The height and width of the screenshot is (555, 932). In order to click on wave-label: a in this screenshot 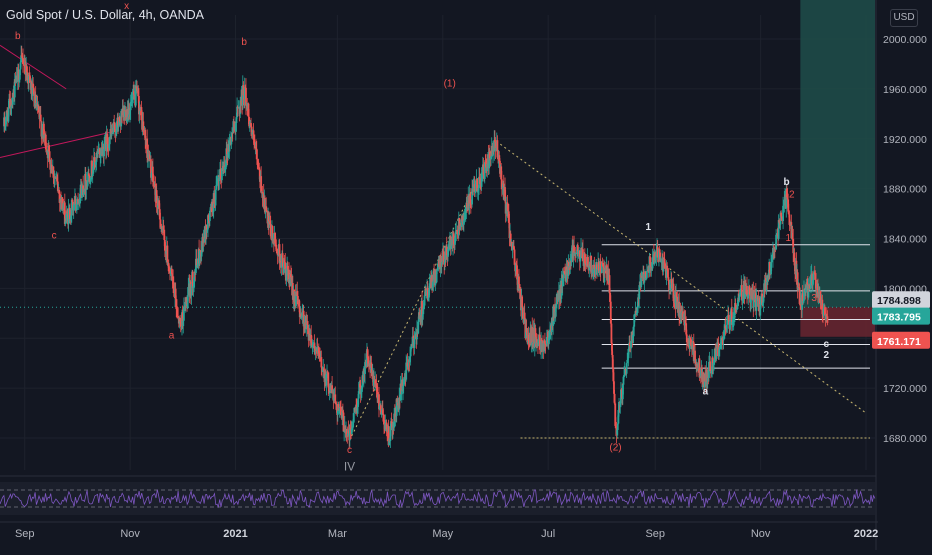, I will do `click(706, 391)`.